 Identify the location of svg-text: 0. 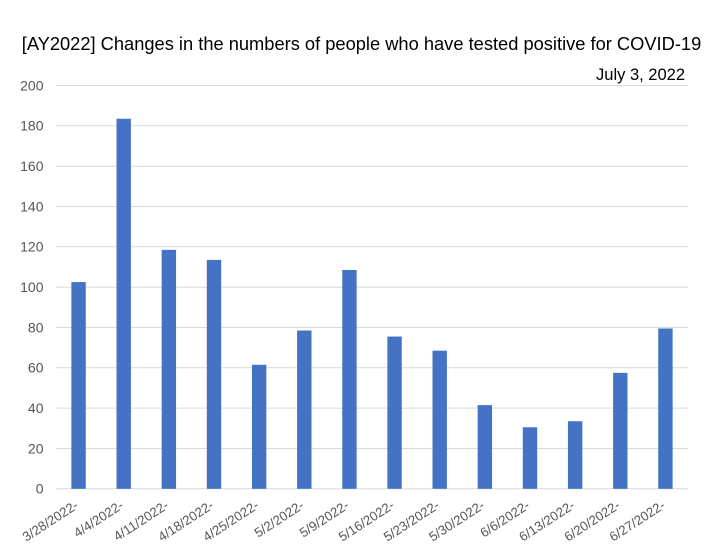
(40, 489).